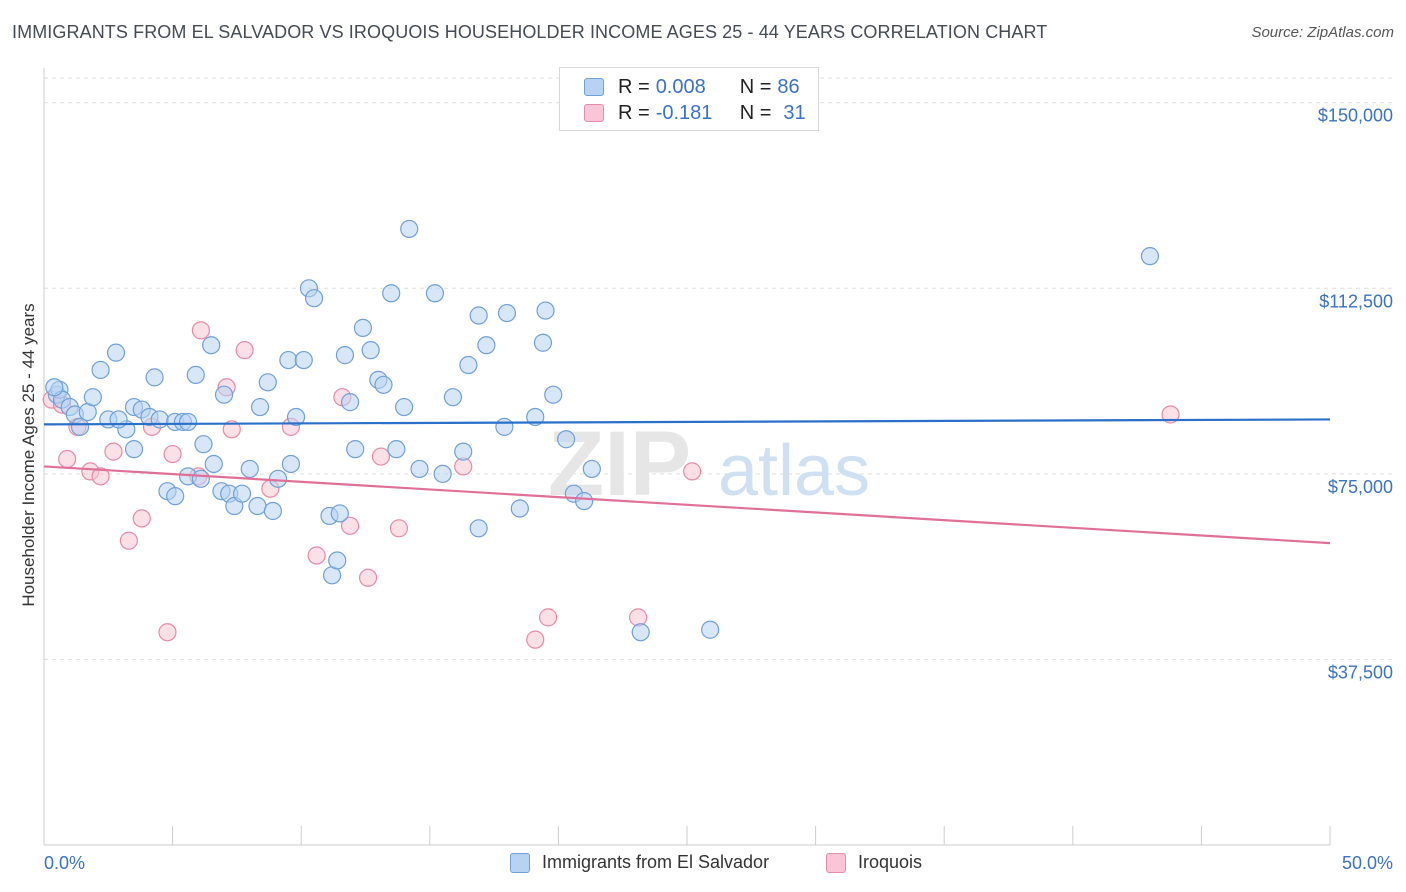 This screenshot has height=892, width=1406. I want to click on legend-swatch-pink, so click(594, 113).